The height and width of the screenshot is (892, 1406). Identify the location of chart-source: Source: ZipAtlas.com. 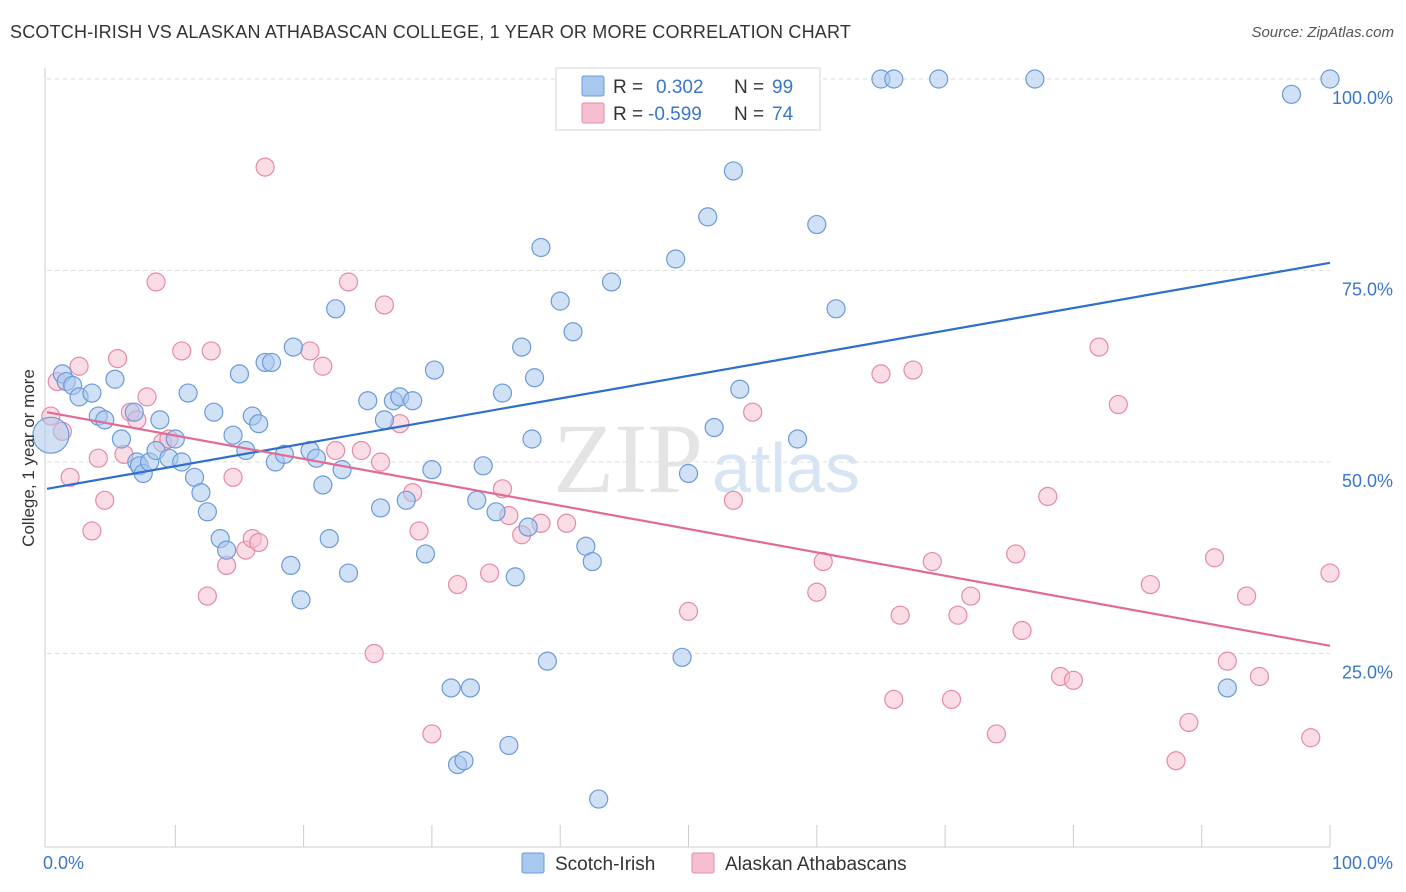
(1322, 32).